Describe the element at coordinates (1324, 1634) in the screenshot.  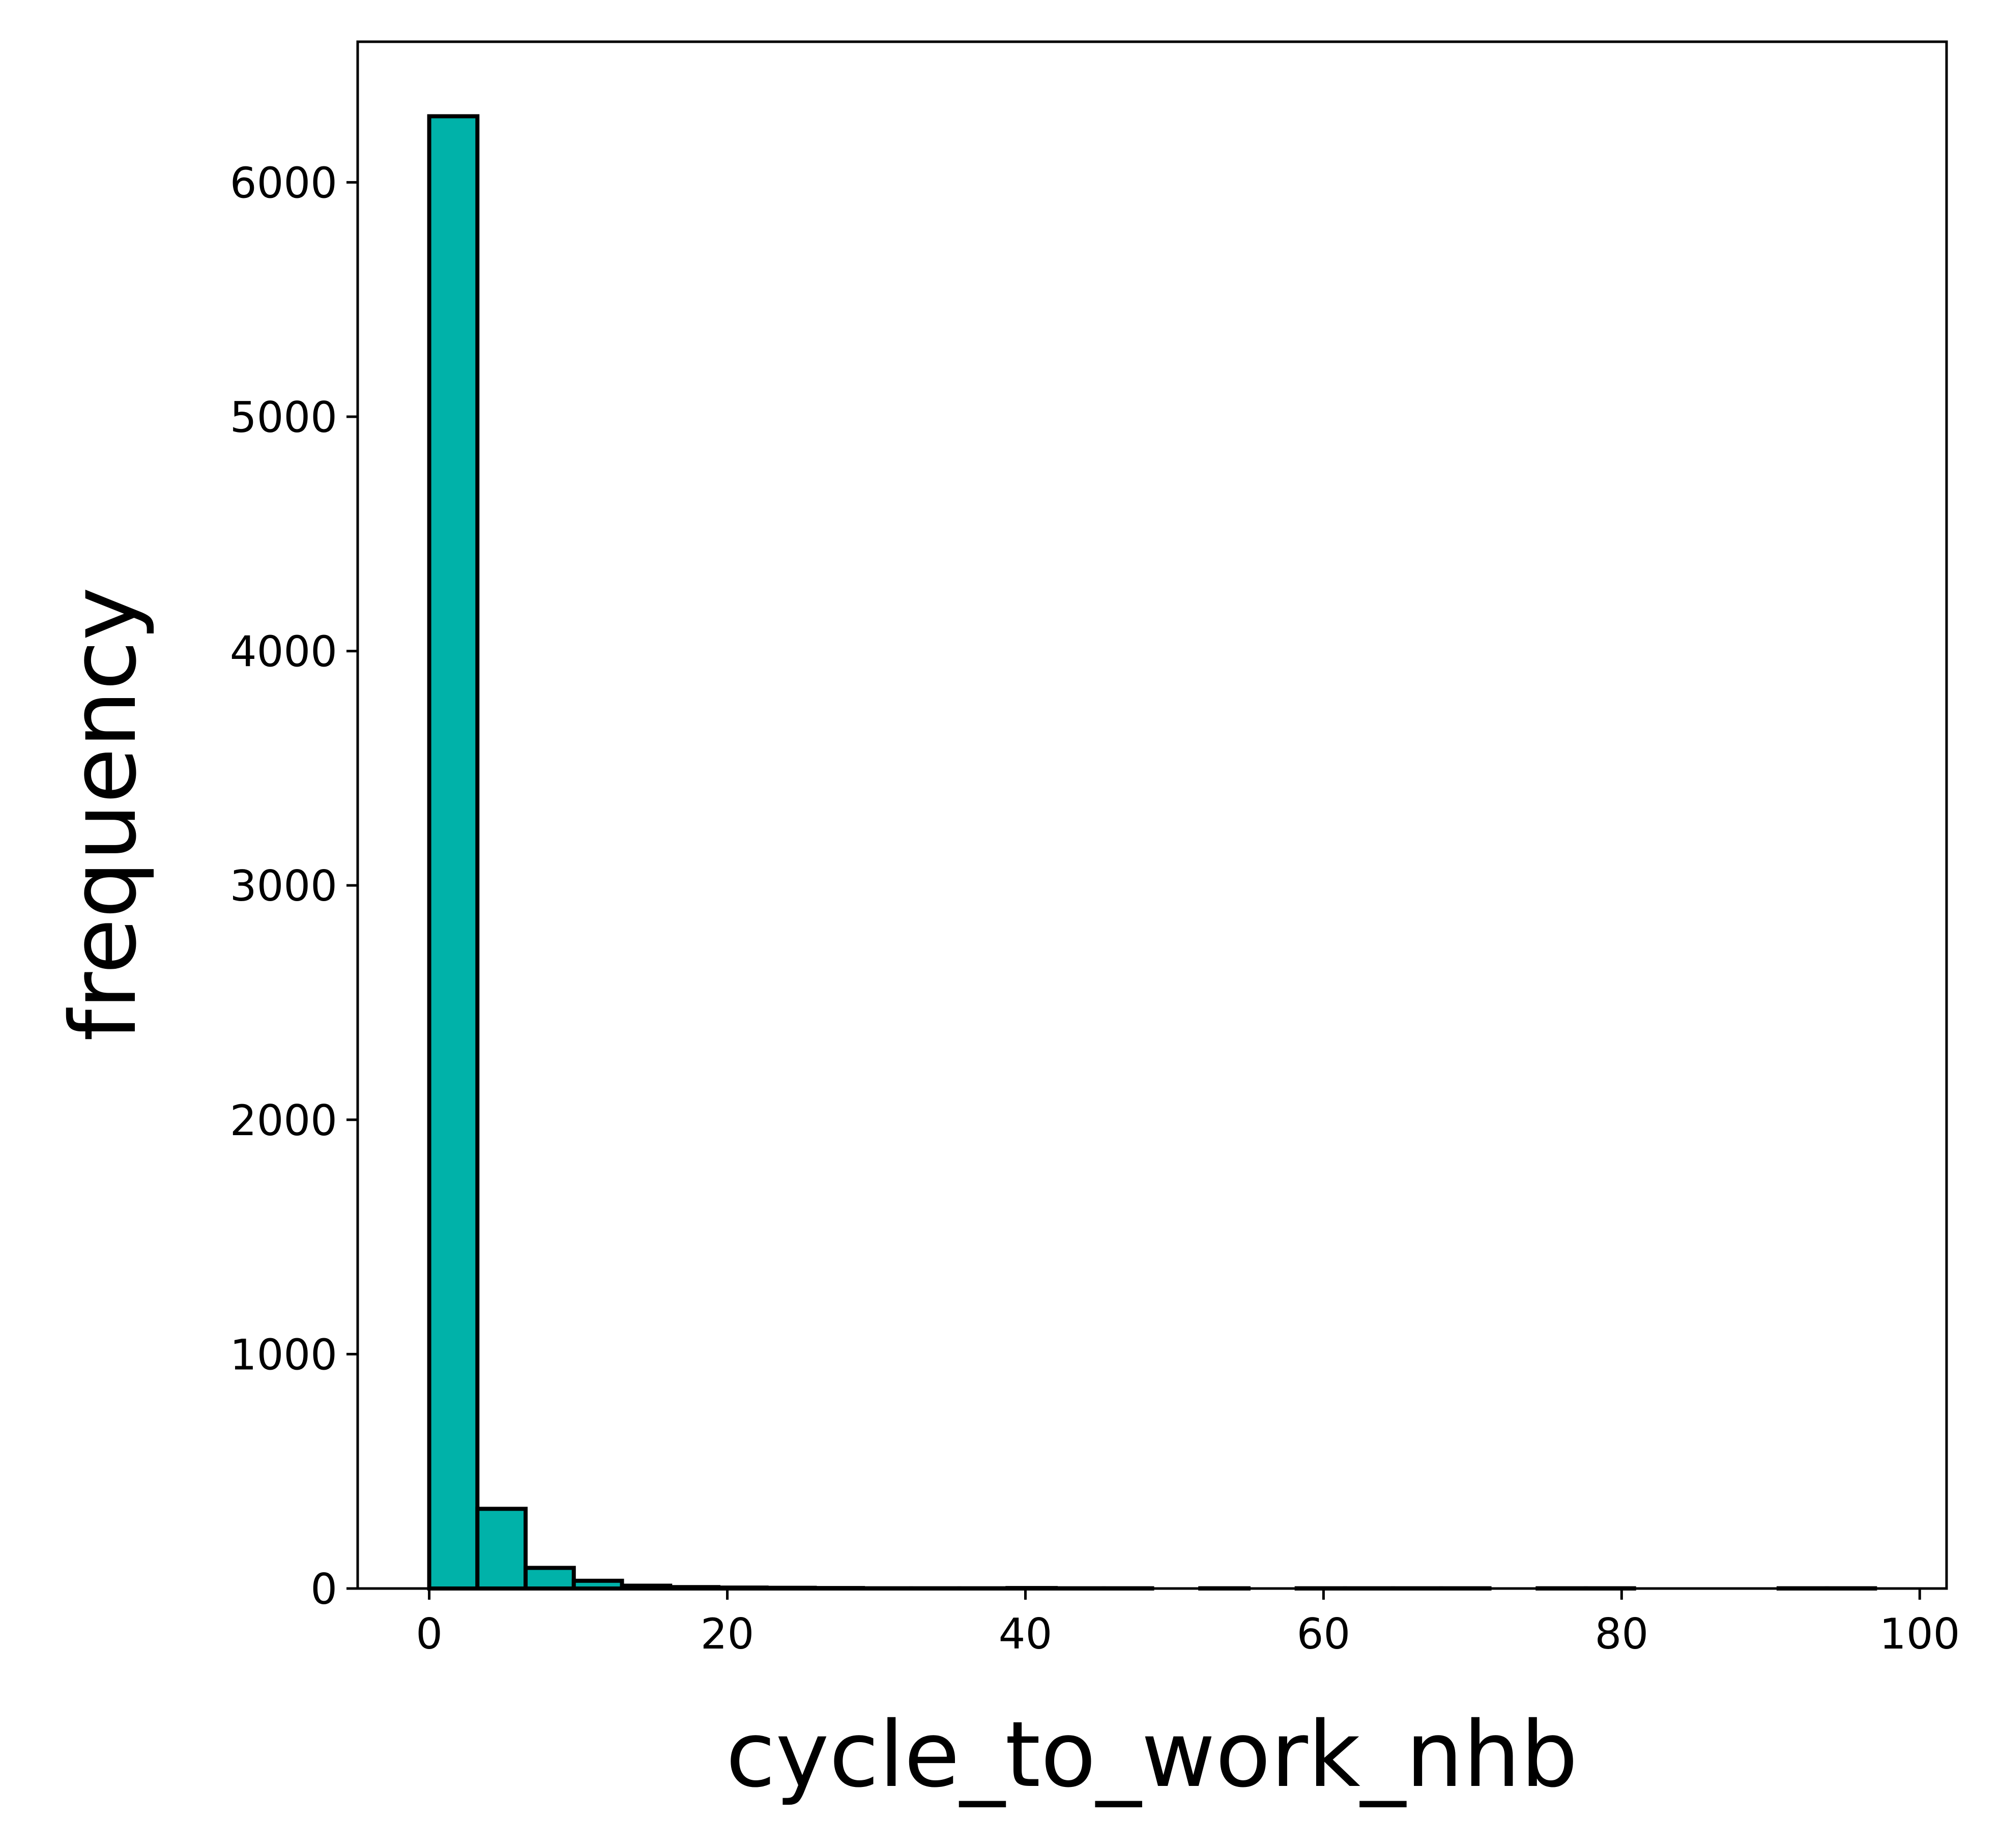
I see `x-tick-label: 60` at that location.